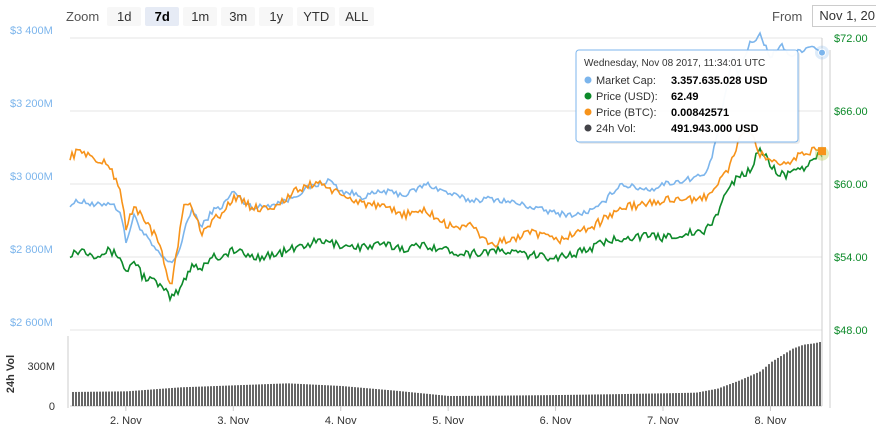 The height and width of the screenshot is (440, 876). Describe the element at coordinates (448, 421) in the screenshot. I see `x-axis-tick-label: 5. Nov` at that location.